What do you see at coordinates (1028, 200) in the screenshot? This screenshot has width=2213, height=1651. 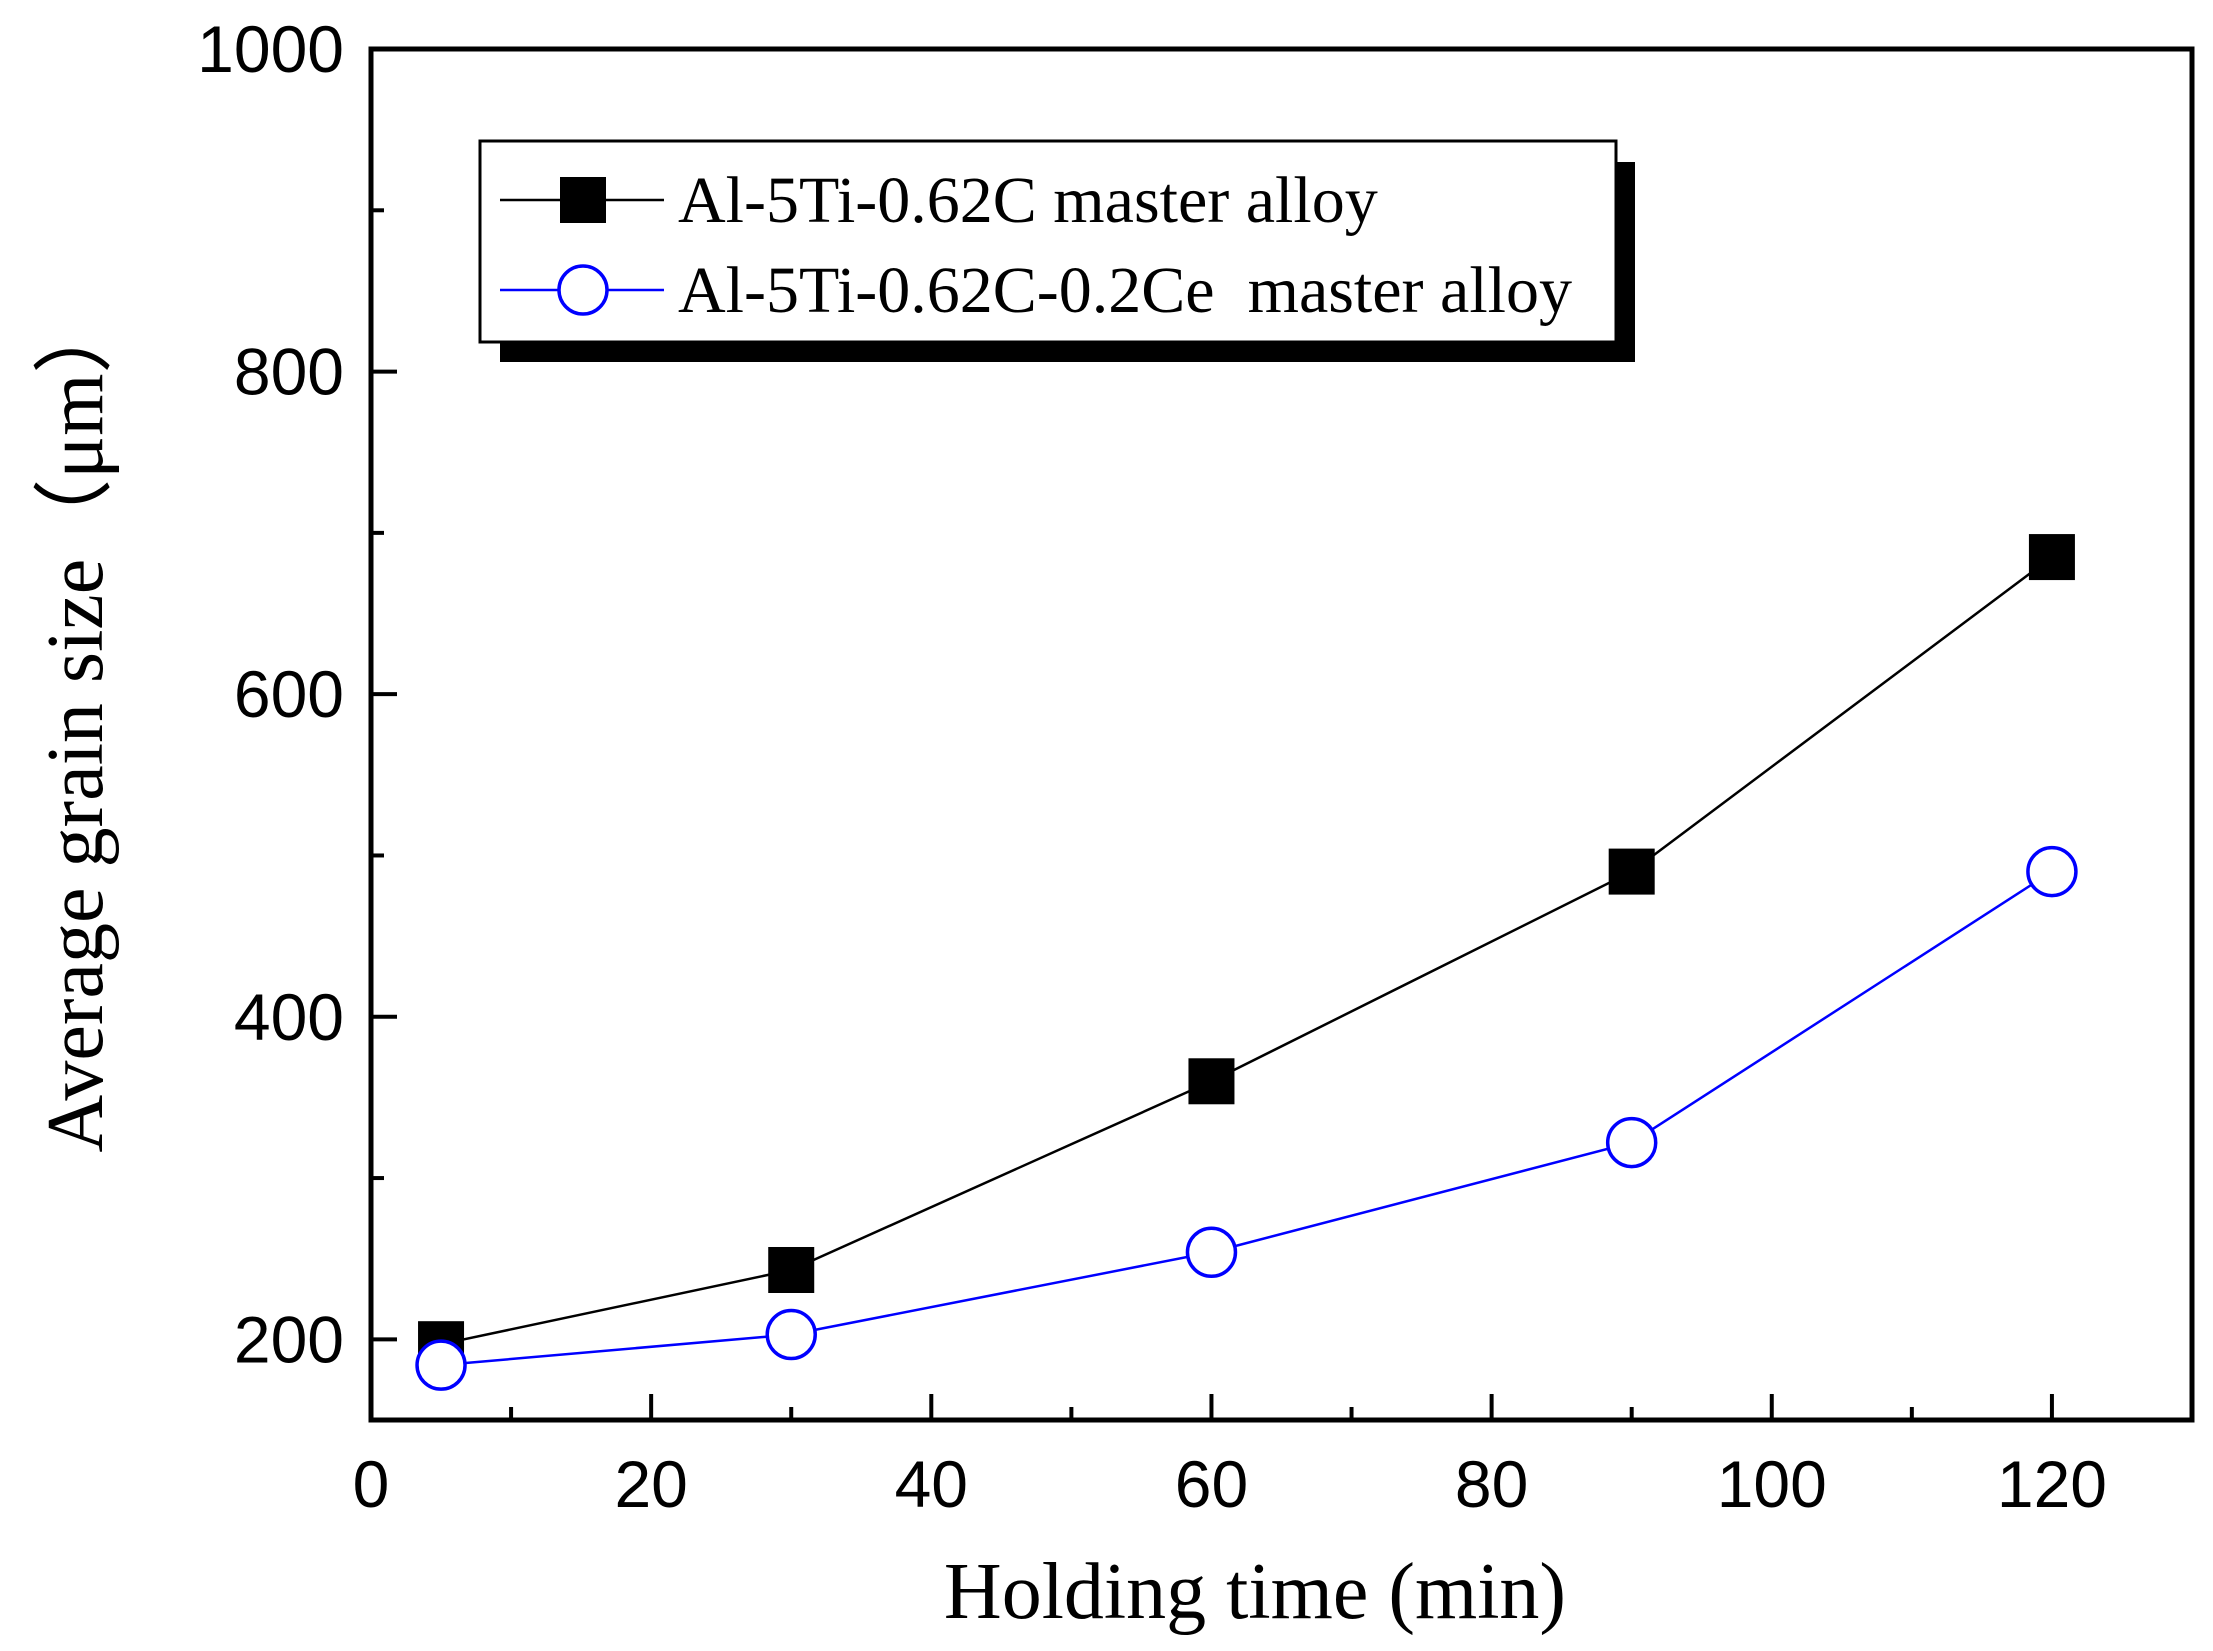 I see `legend-label-series-1: Al-5Ti-0.62C master alloy` at bounding box center [1028, 200].